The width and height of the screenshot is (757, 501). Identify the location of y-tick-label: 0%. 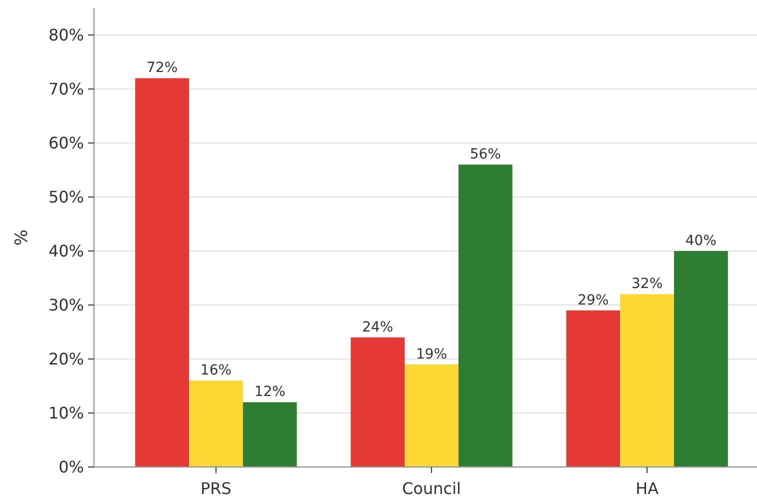
(71, 467).